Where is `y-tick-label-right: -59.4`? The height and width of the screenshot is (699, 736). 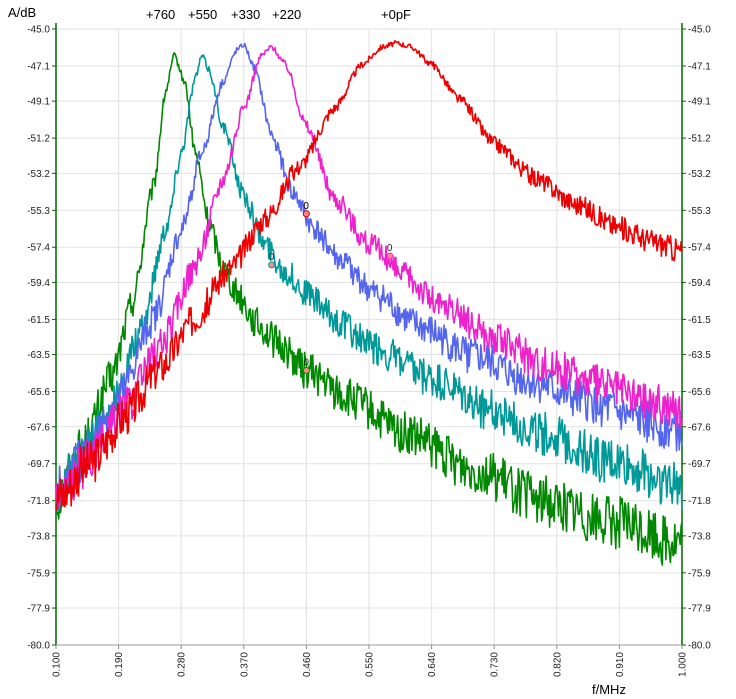
y-tick-label-right: -59.4 is located at coordinates (699, 283).